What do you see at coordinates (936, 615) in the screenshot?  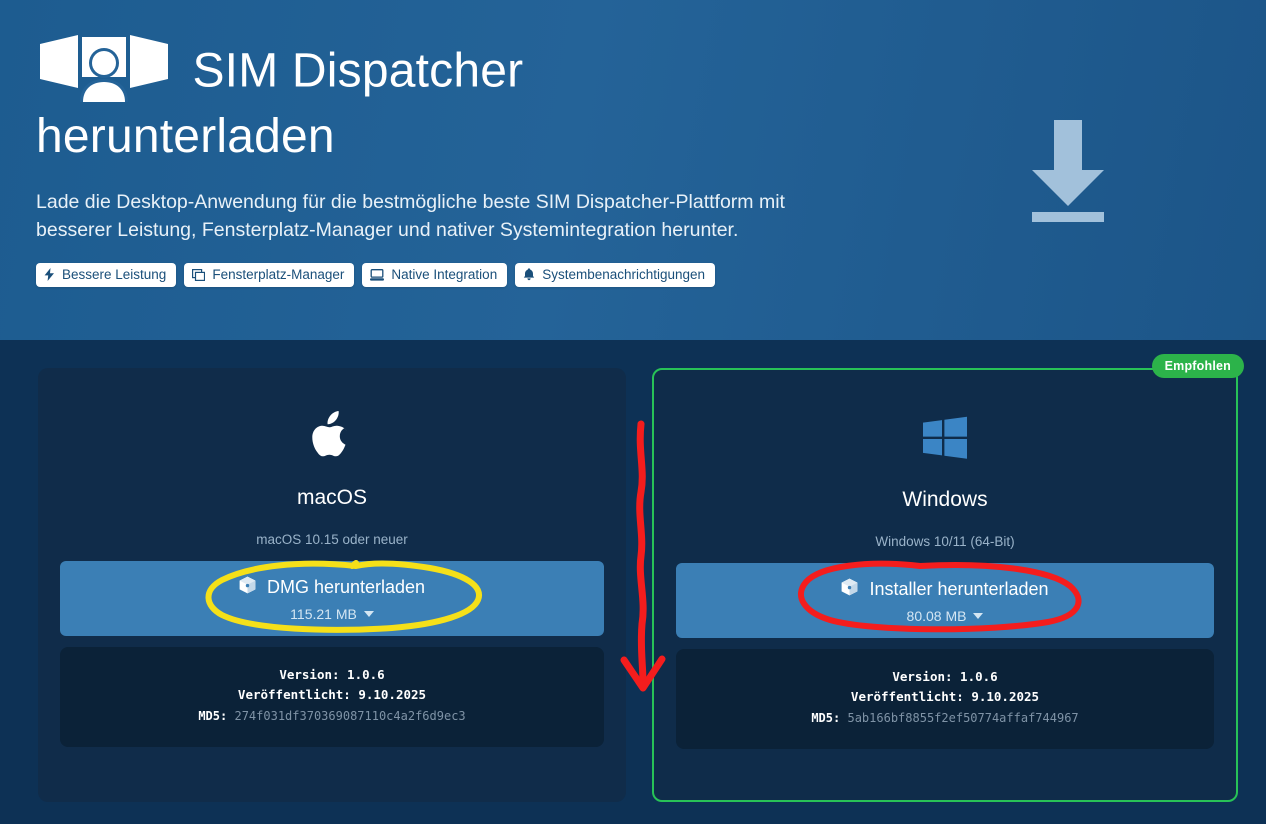 I see `file-size-label: 80.08 MB` at bounding box center [936, 615].